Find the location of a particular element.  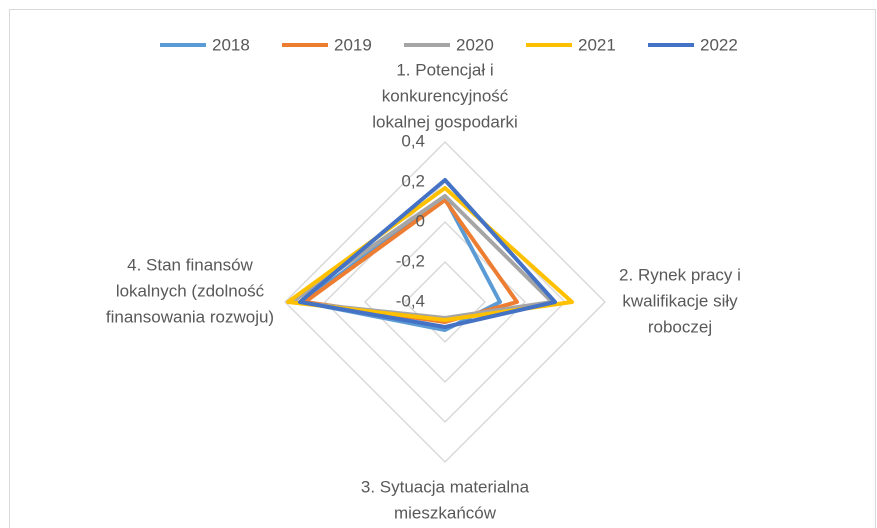

axis-label: 4. Stan finansów is located at coordinates (190, 264).